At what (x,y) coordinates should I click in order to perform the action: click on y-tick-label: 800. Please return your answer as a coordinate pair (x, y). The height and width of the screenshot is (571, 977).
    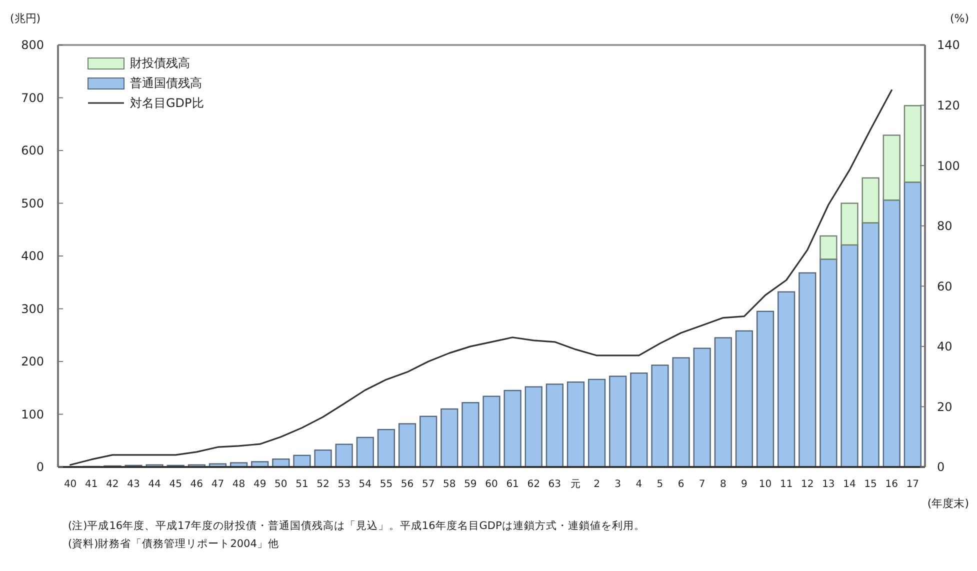
    Looking at the image, I should click on (32, 45).